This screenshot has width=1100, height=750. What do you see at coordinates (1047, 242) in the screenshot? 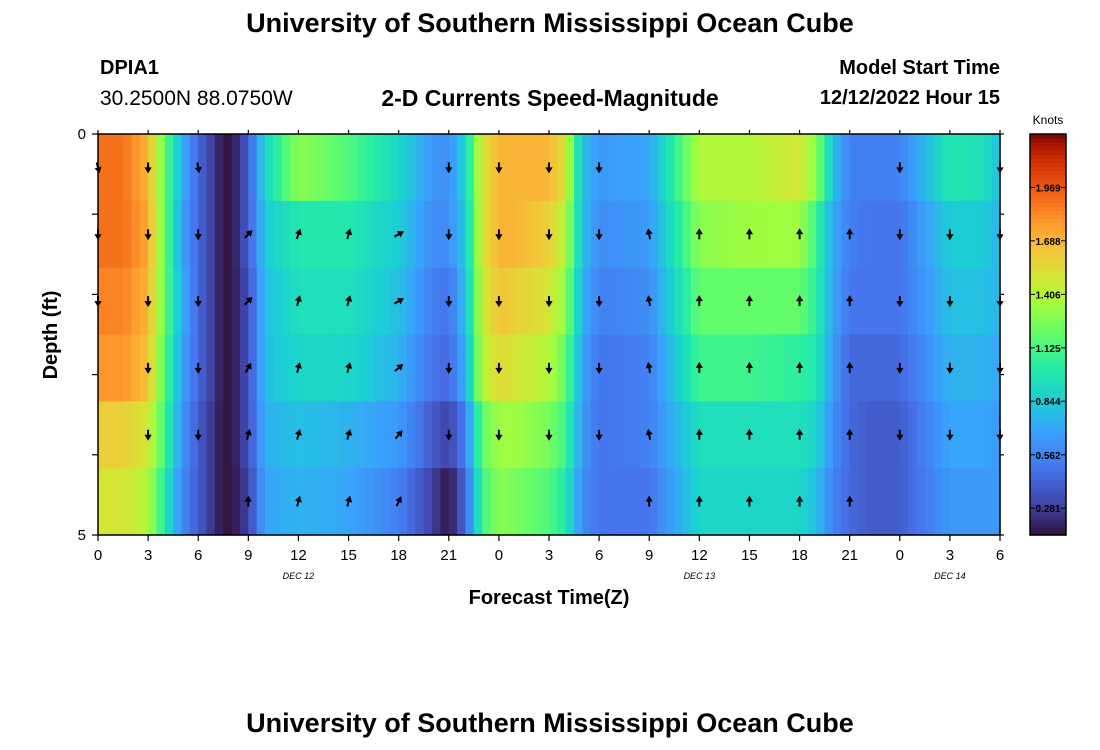
I see `colorbar-tick-label: 1.688` at bounding box center [1047, 242].